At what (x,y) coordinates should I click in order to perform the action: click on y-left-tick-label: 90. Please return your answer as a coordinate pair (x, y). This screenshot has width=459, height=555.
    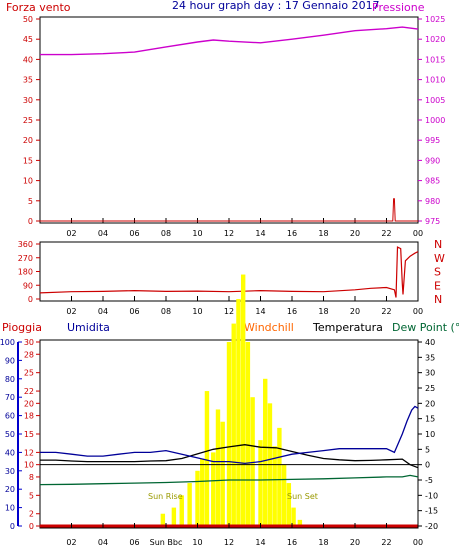
    Looking at the image, I should click on (28, 285).